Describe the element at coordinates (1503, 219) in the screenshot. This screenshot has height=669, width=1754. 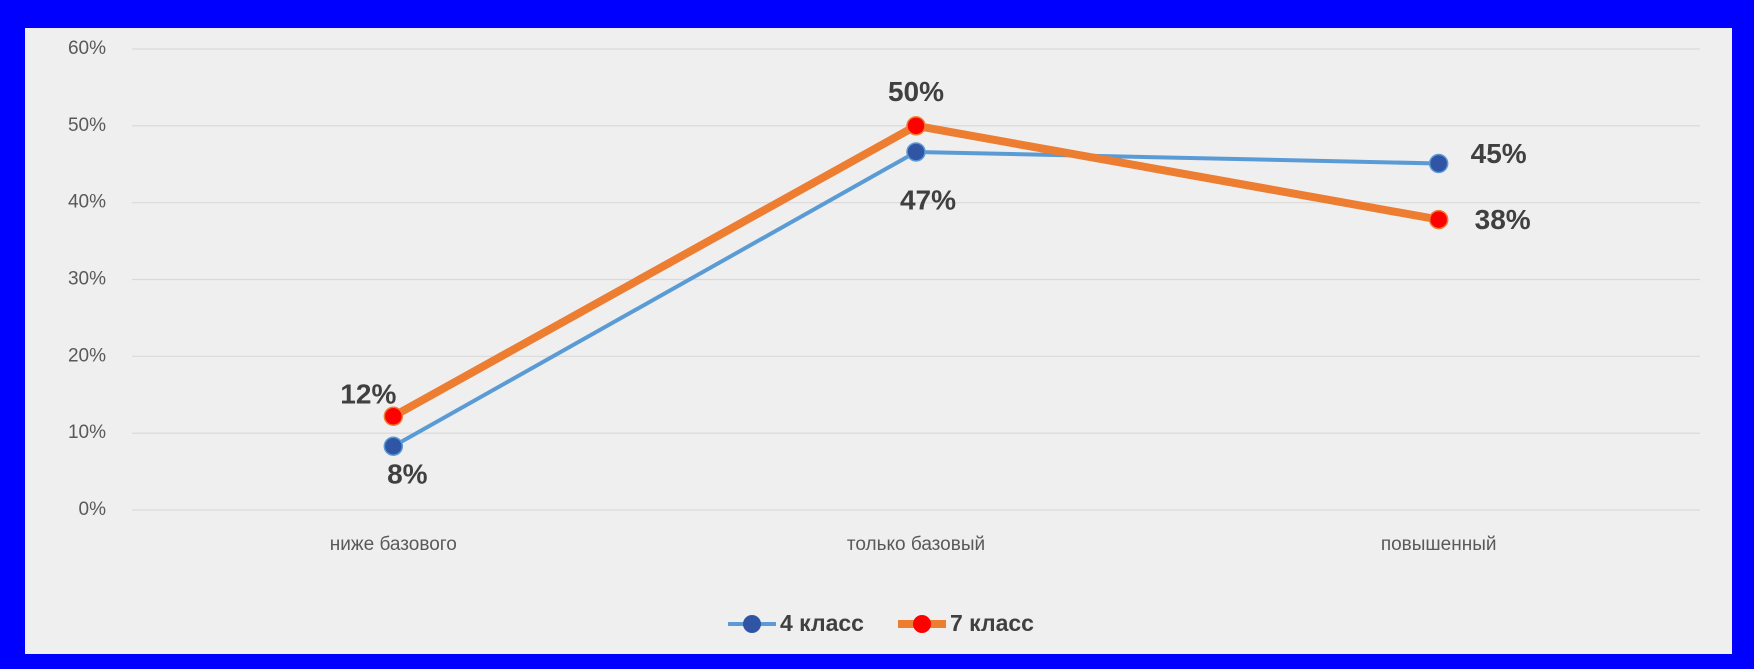
I see `data-label: 38%` at that location.